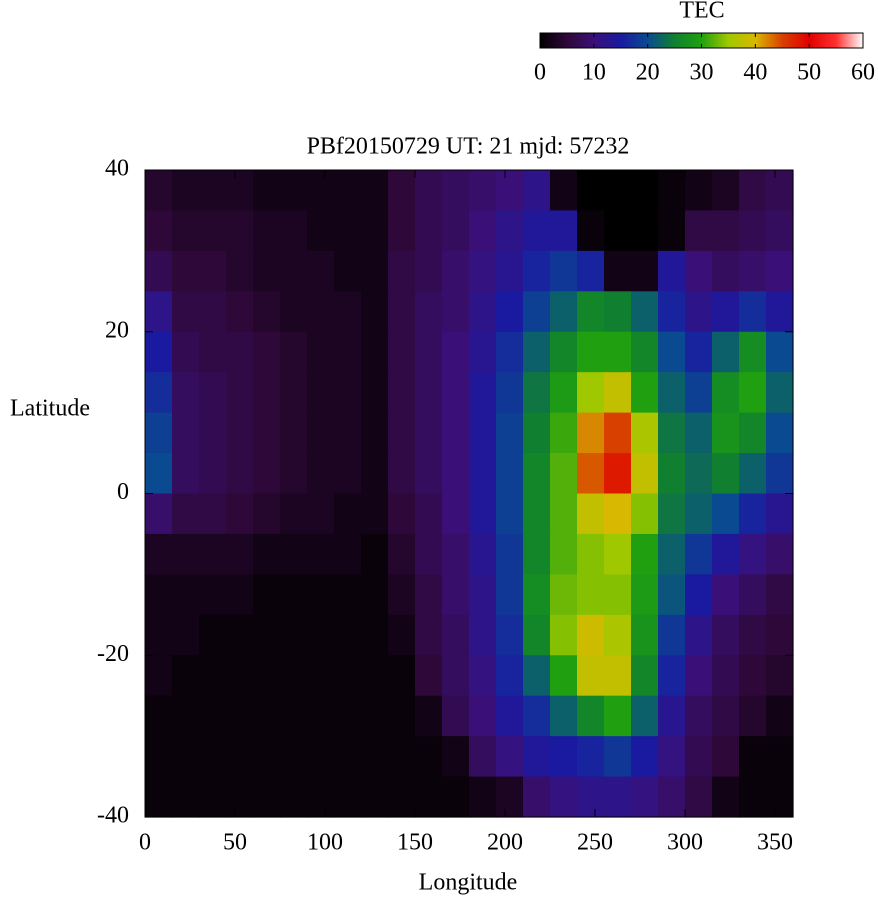  Describe the element at coordinates (755, 73) in the screenshot. I see `colorbar-tick-label: 40` at that location.